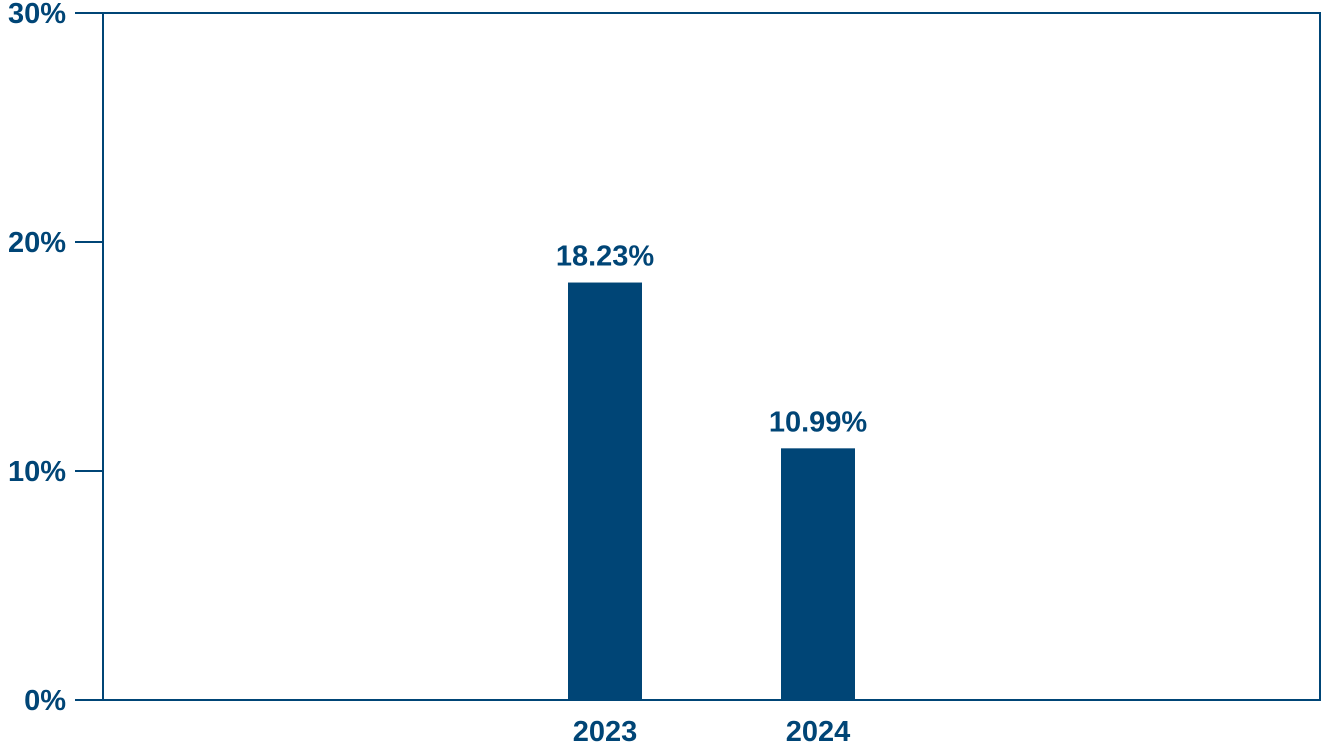 The height and width of the screenshot is (743, 1321). Describe the element at coordinates (55, 358) in the screenshot. I see `y-axis: 0% 10% 20% 30%` at that location.